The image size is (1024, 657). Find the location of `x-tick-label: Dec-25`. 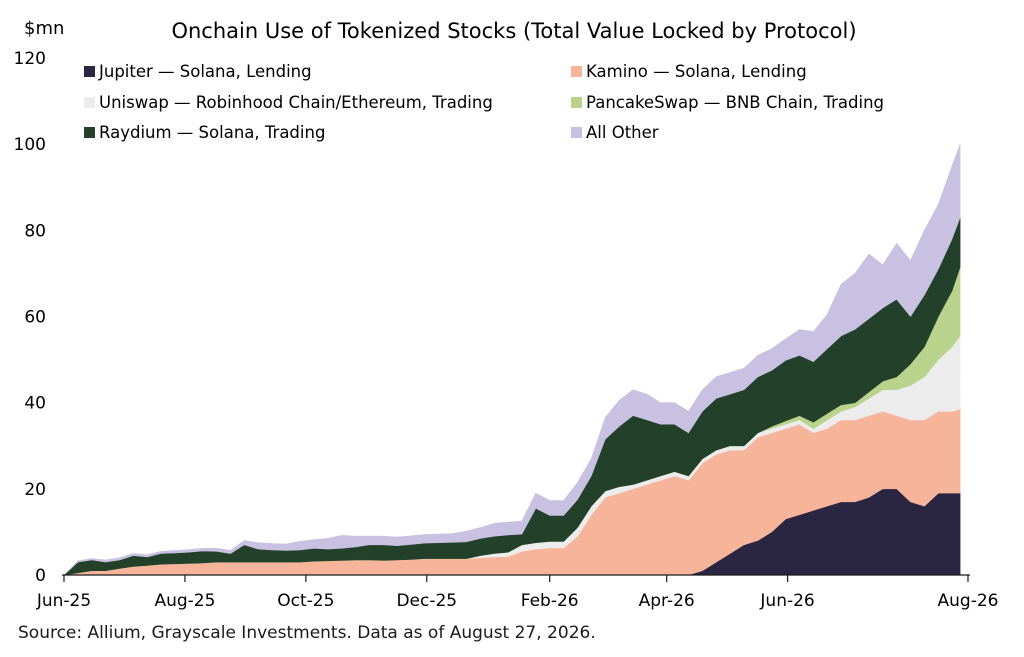

x-tick-label: Dec-25 is located at coordinates (426, 601).